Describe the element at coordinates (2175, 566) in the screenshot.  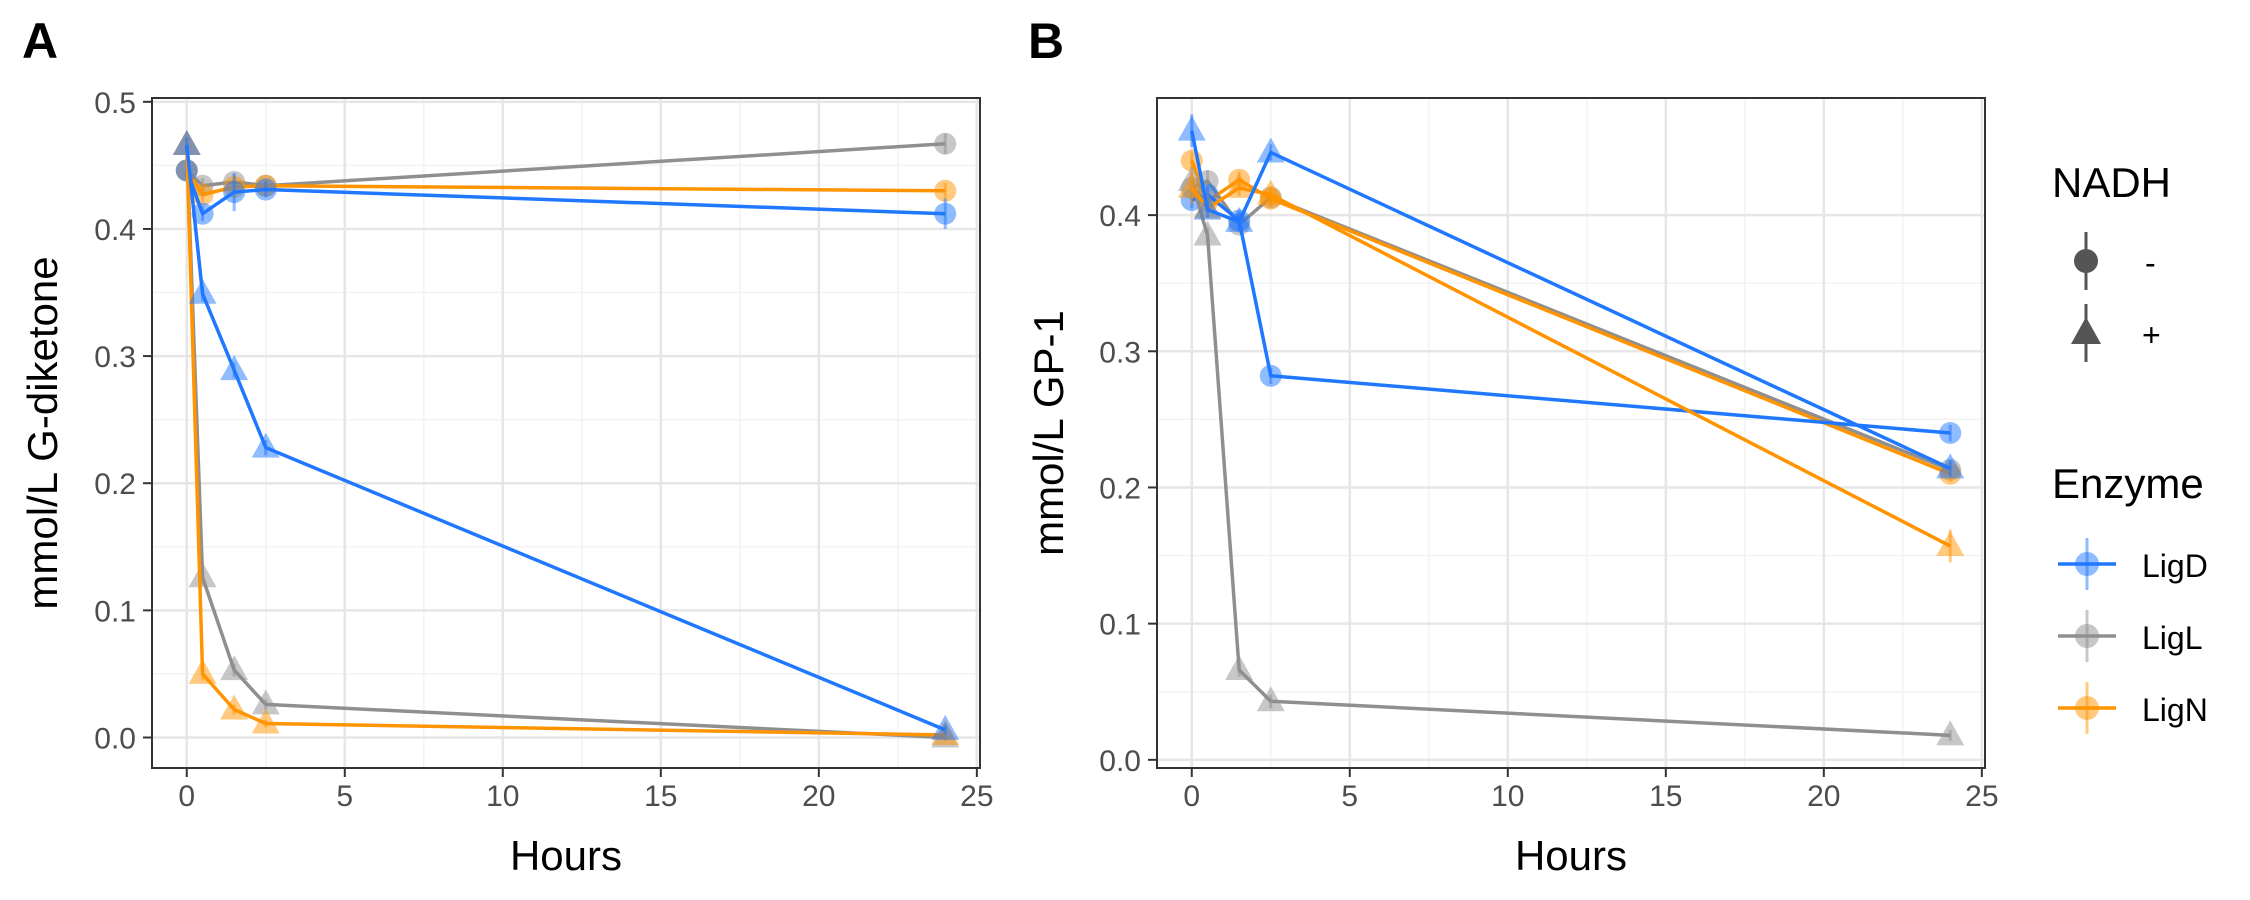
I see `legend-ligd-label: LigD` at that location.